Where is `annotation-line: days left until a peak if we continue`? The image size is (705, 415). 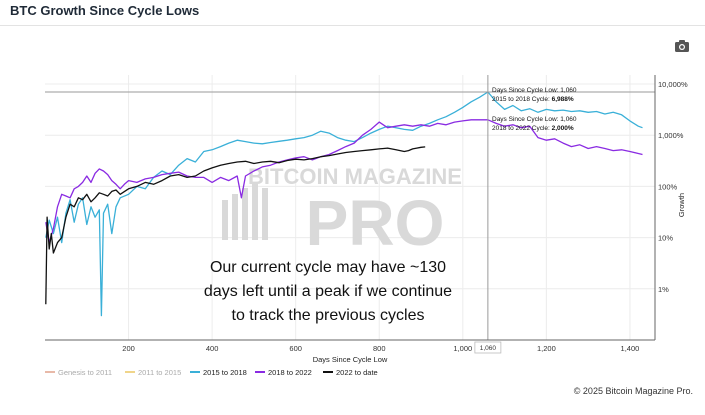 annotation-line: days left until a peak if we continue is located at coordinates (328, 291).